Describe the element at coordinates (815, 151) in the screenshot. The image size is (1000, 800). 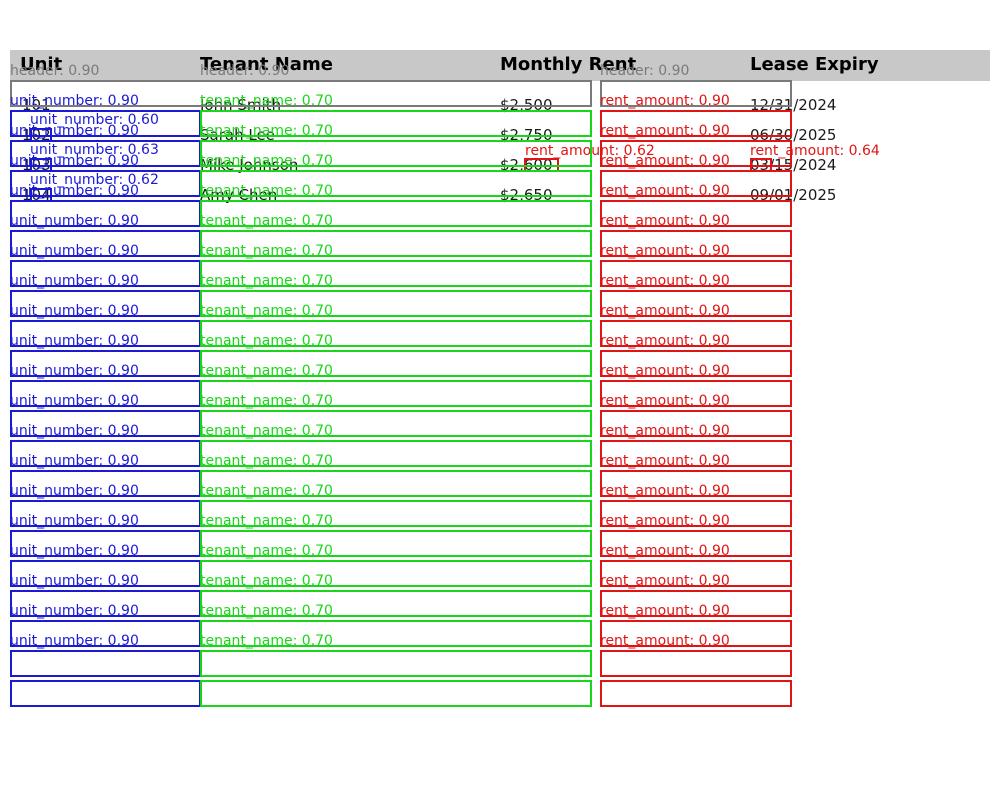
I see `expiry-small-label: rent_amount: 0.64` at that location.